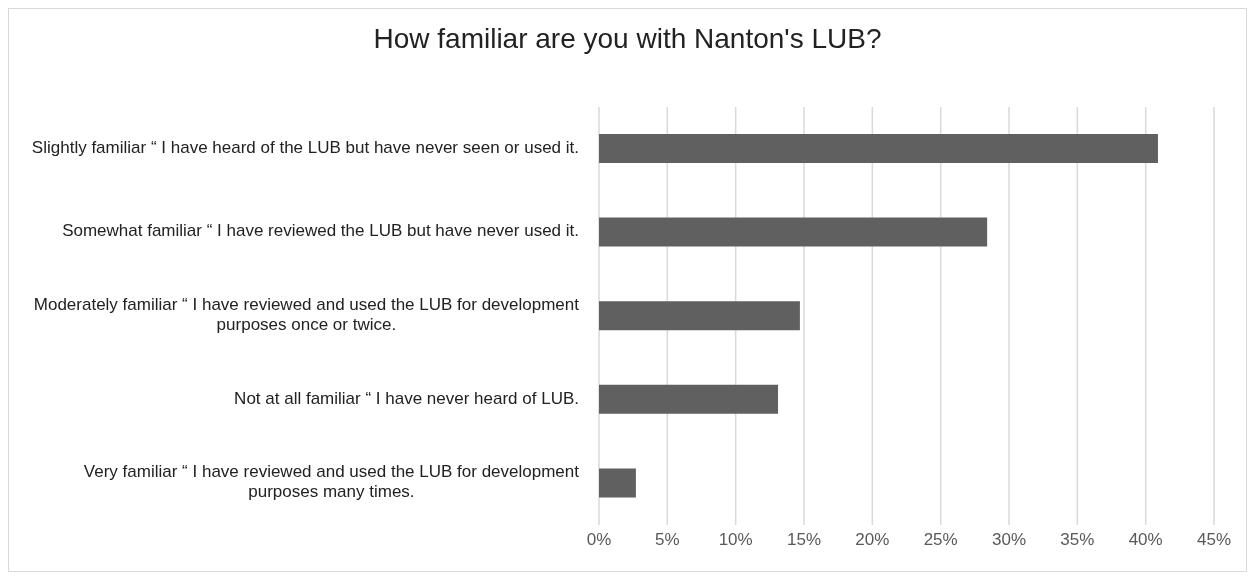 The image size is (1255, 580). What do you see at coordinates (667, 540) in the screenshot?
I see `x-tick-label: 5%` at bounding box center [667, 540].